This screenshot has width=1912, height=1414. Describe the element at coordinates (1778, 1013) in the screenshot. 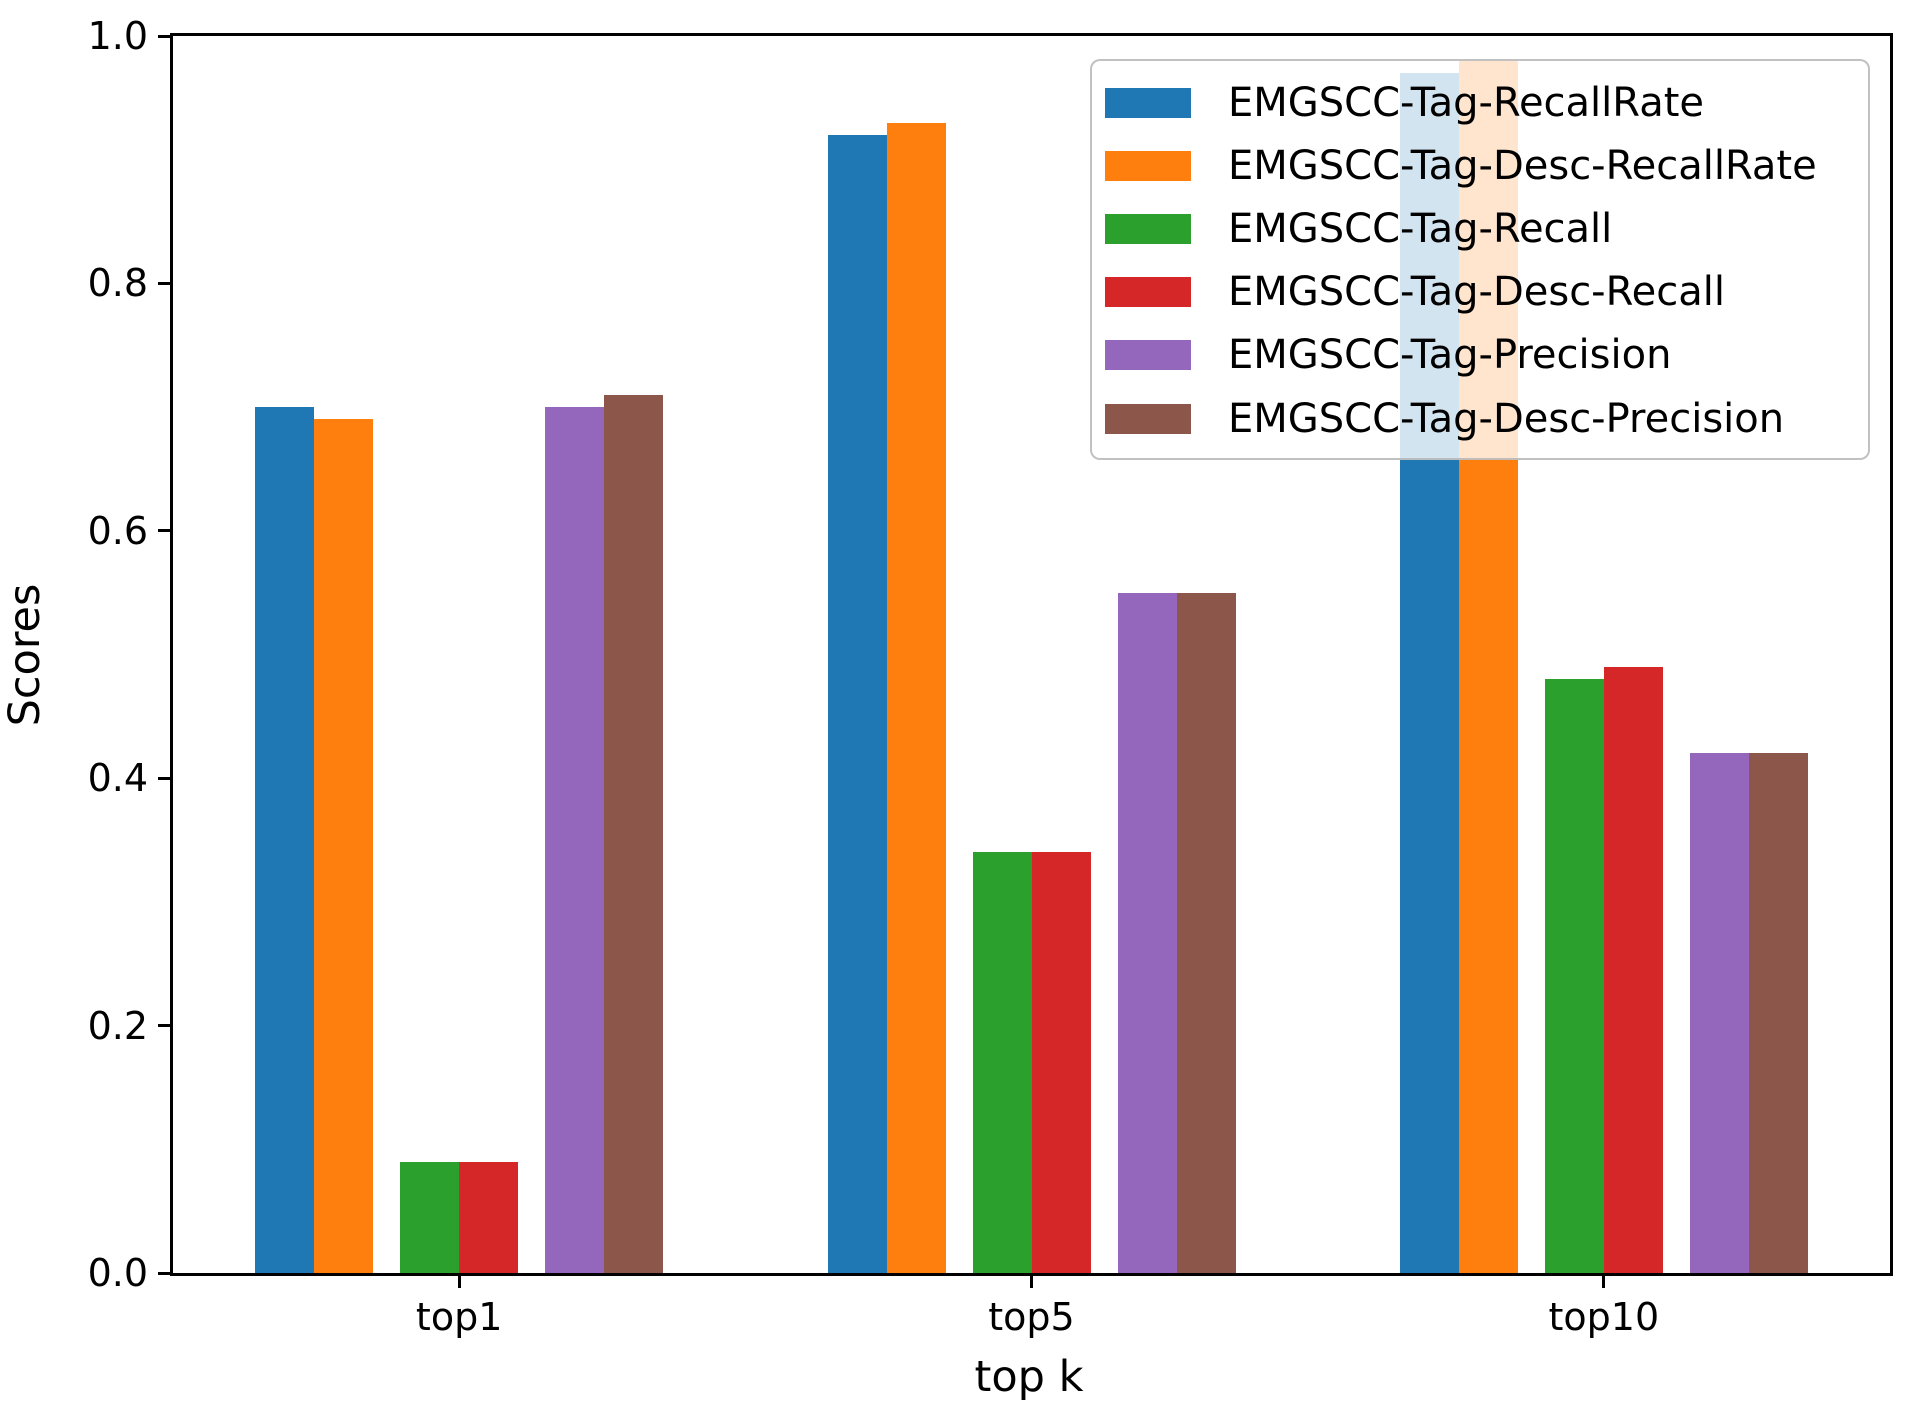

I see `bar-EMGSCC-Tag-Desc-Precision-top10` at that location.